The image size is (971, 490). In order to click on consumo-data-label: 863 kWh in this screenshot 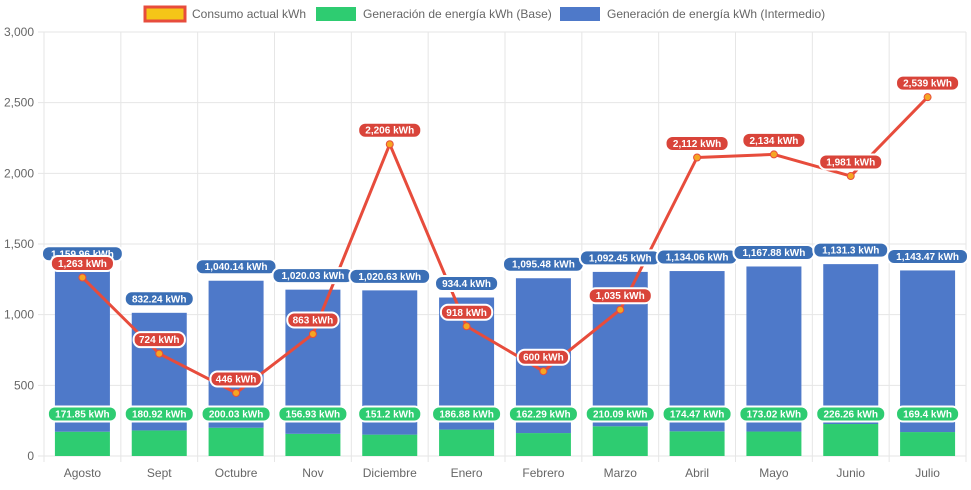, I will do `click(313, 320)`.